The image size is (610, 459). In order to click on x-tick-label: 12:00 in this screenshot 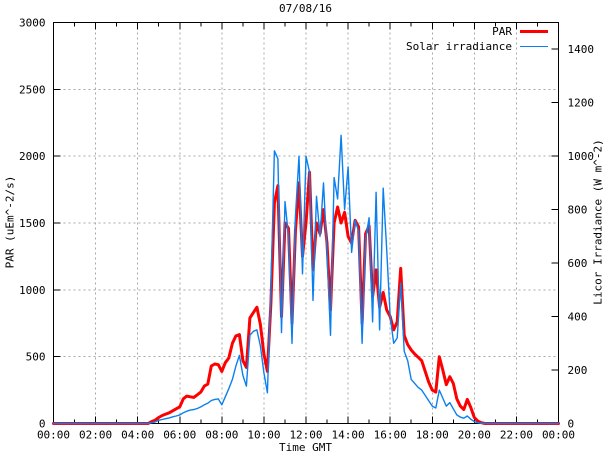, I will do `click(305, 435)`.